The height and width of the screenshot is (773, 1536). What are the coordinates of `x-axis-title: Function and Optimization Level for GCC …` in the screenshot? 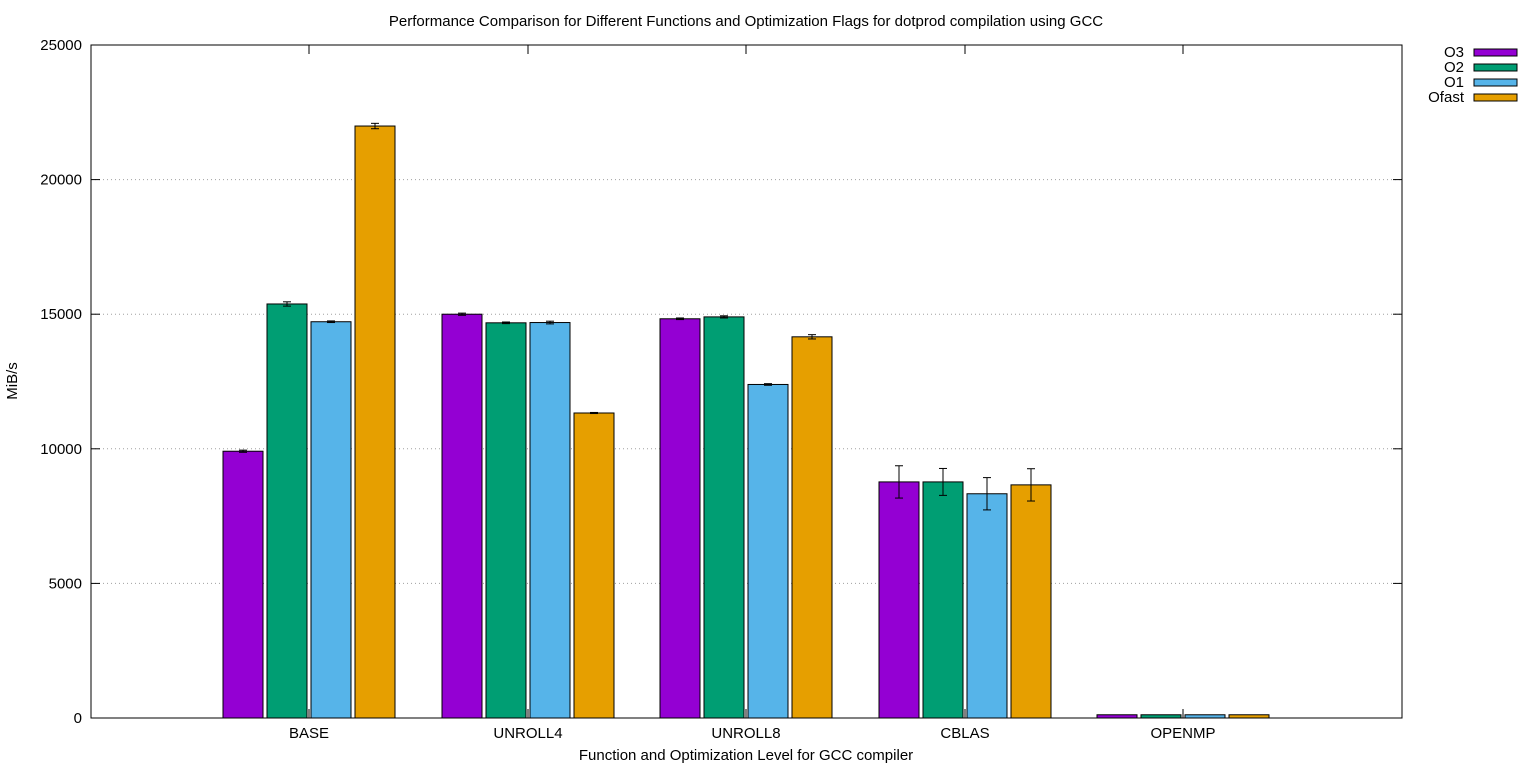 It's located at (746, 755).